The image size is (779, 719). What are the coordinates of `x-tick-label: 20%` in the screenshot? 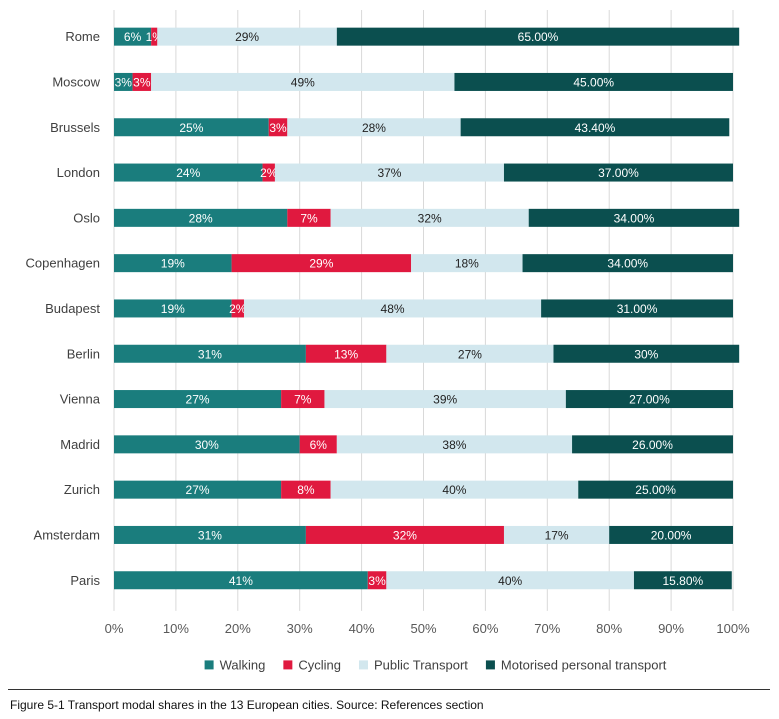 It's located at (238, 628).